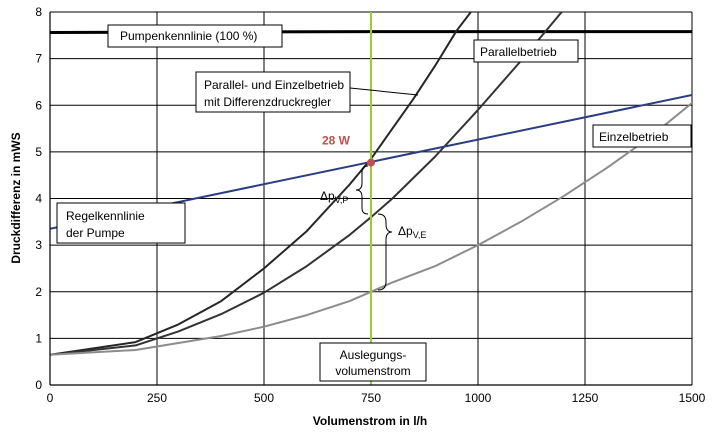  Describe the element at coordinates (267, 102) in the screenshot. I see `annotation-regler-line2: mit Differenzdruckregler` at that location.